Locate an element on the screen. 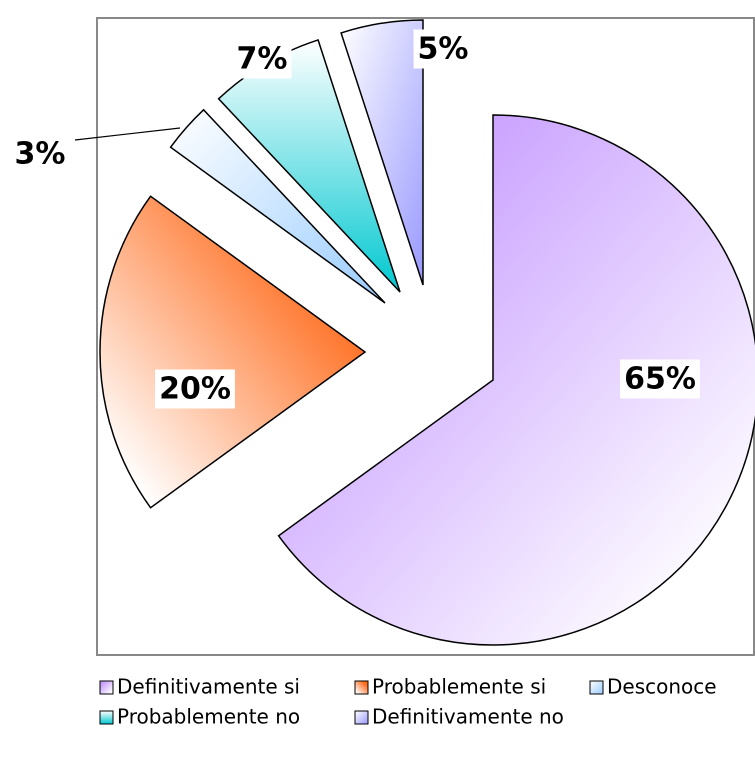  data-label: 20% is located at coordinates (195, 389).